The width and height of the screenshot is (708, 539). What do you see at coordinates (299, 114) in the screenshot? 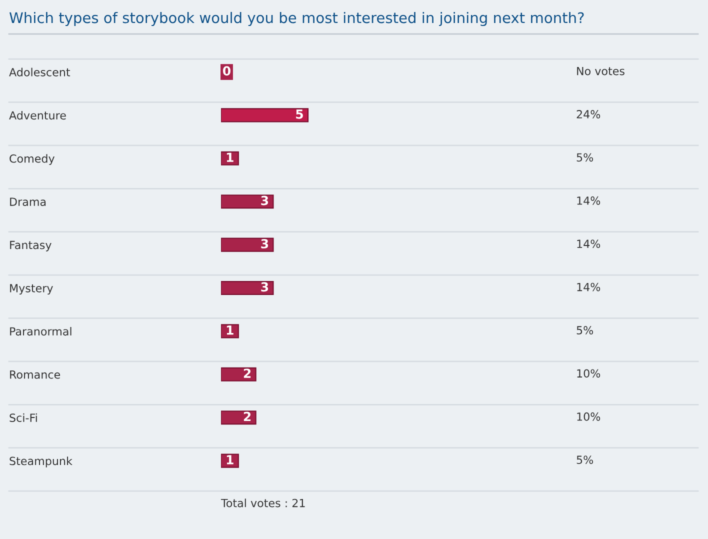
I see `data-label: 5` at bounding box center [299, 114].